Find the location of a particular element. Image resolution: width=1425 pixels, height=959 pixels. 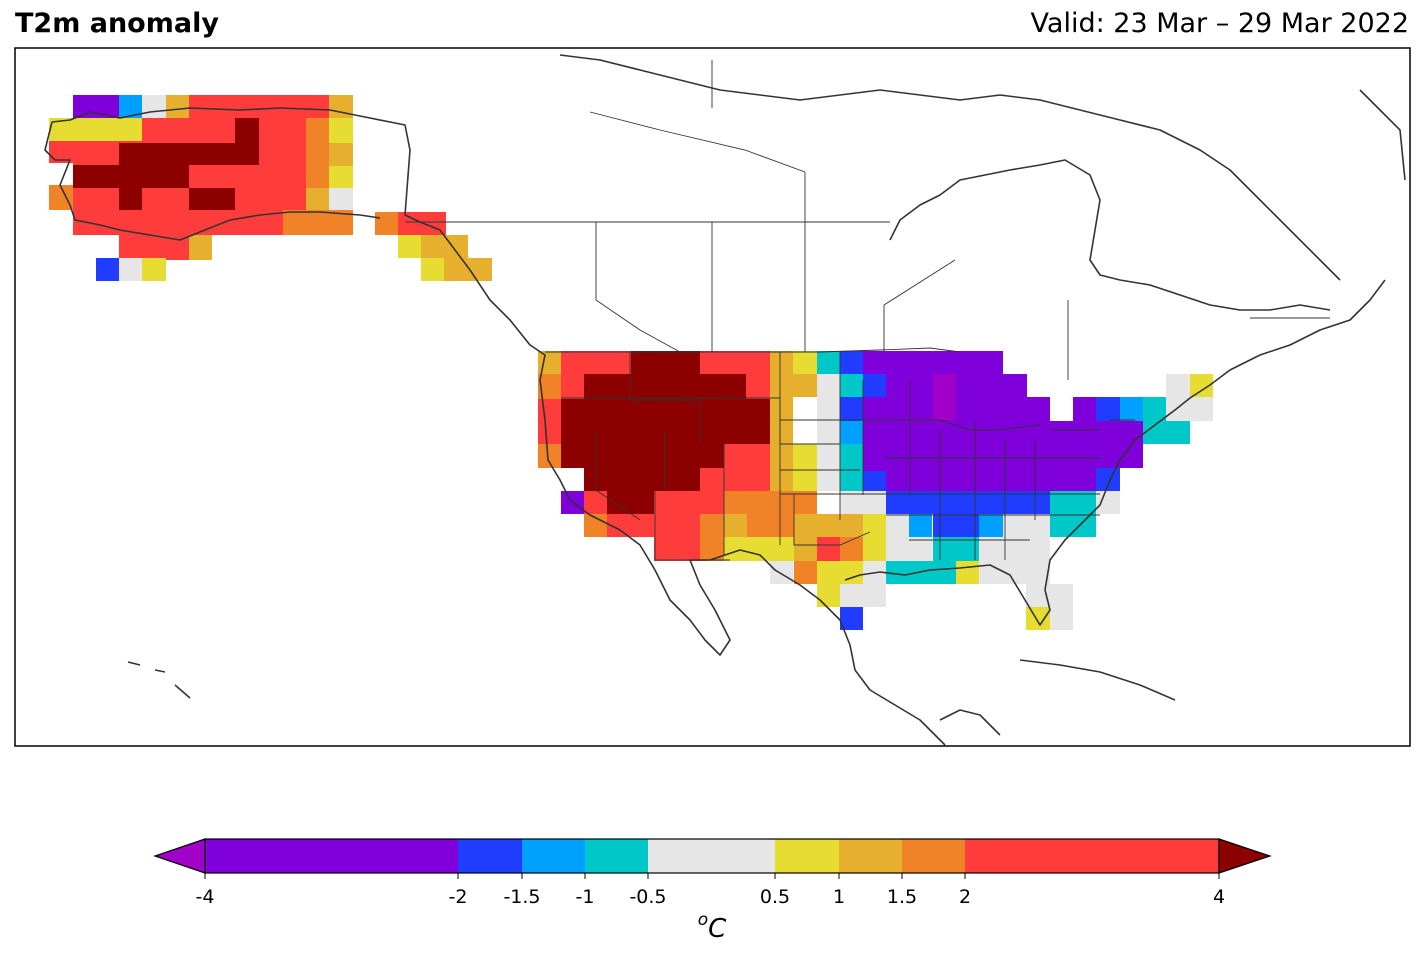

colorbar-tick-label: -1 is located at coordinates (585, 897).